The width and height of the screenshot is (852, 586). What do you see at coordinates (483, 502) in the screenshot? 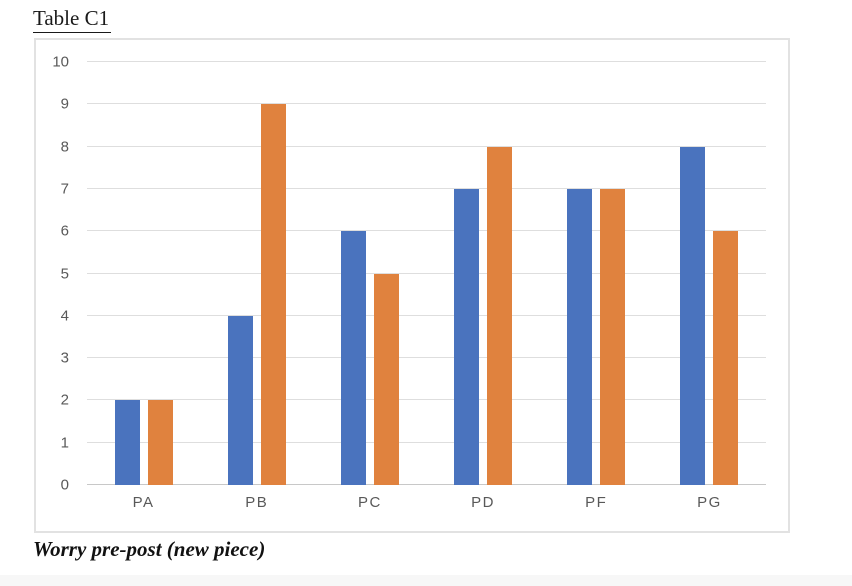
I see `x-axis-label: PD` at bounding box center [483, 502].